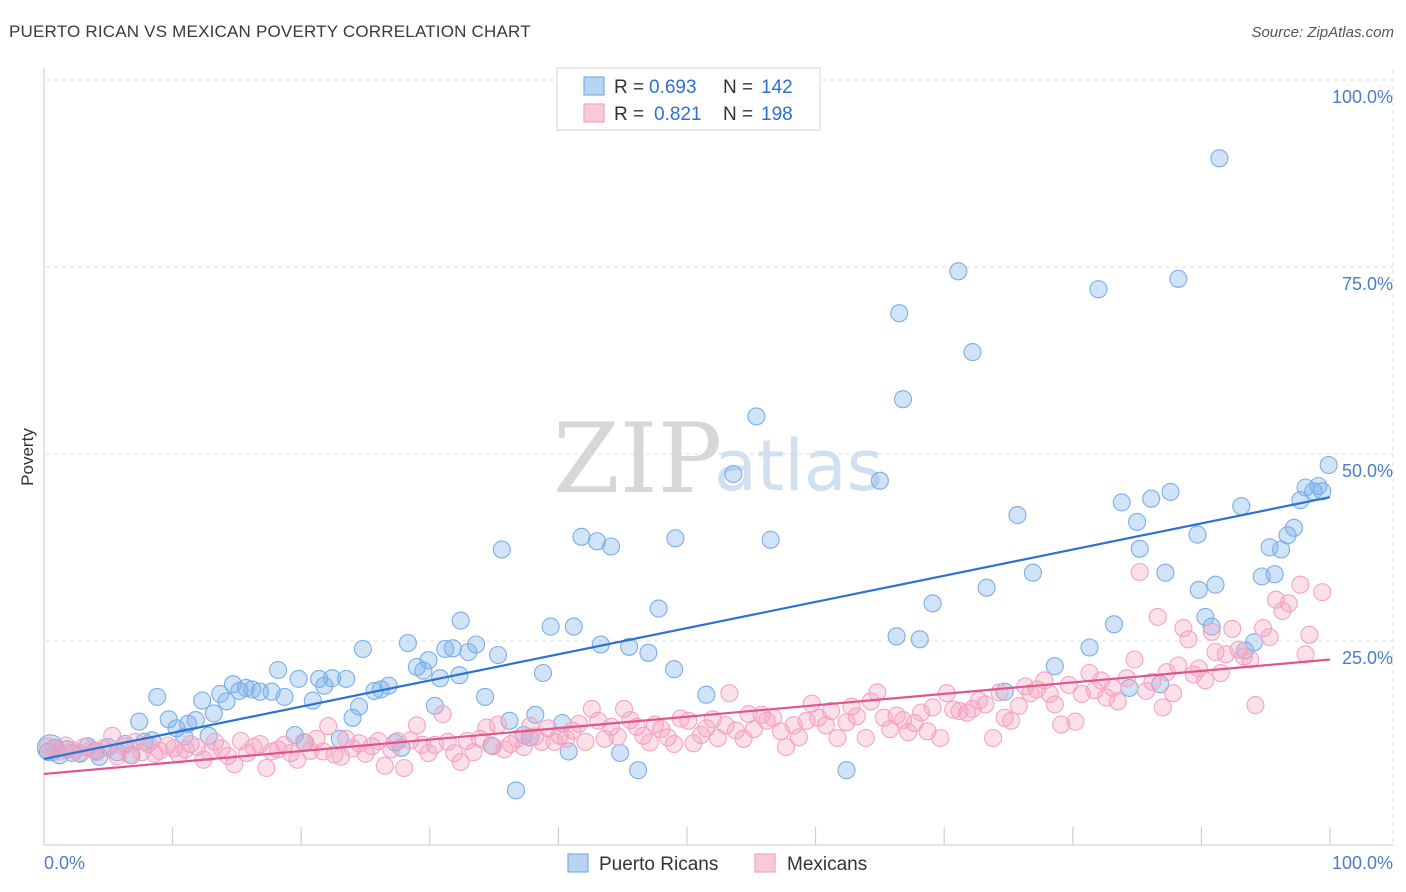 This screenshot has height=892, width=1406. What do you see at coordinates (64, 863) in the screenshot?
I see `x-tick-label-0: 0.0%` at bounding box center [64, 863].